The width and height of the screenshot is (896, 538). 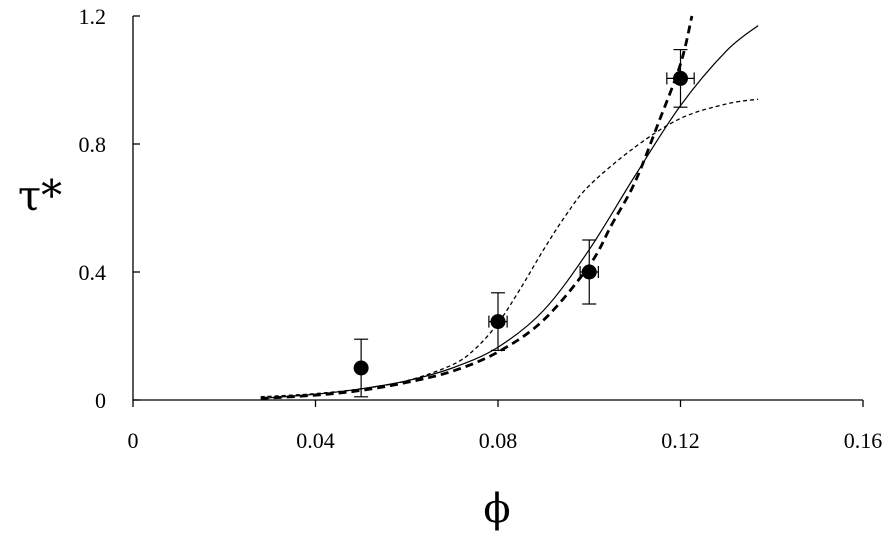 What do you see at coordinates (315, 440) in the screenshot?
I see `x-tick-label: 0.04` at bounding box center [315, 440].